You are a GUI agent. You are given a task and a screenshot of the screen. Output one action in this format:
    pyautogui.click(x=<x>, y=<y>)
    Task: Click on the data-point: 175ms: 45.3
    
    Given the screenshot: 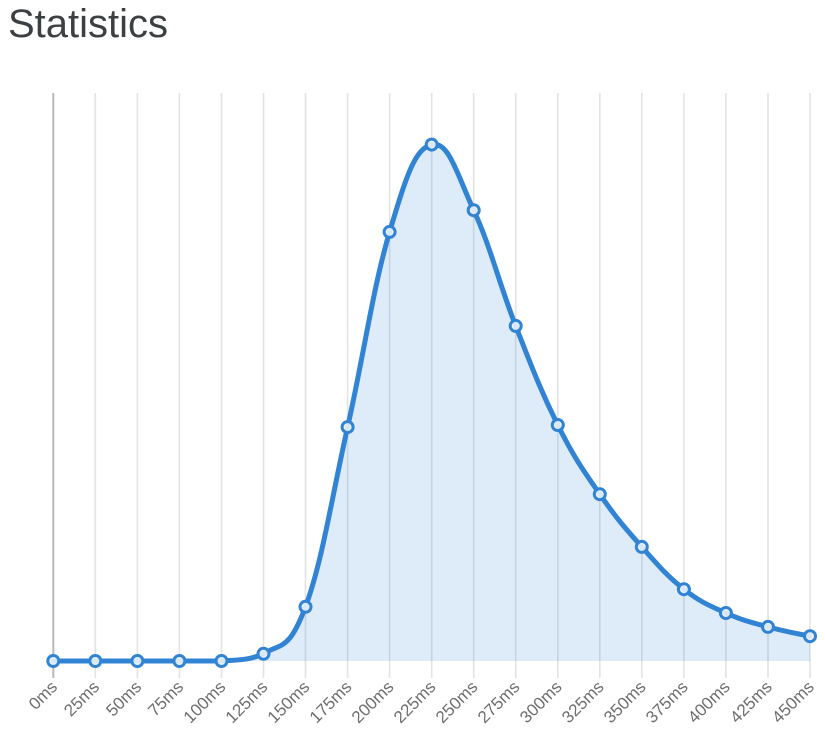 What is the action you would take?
    pyautogui.click(x=347, y=427)
    